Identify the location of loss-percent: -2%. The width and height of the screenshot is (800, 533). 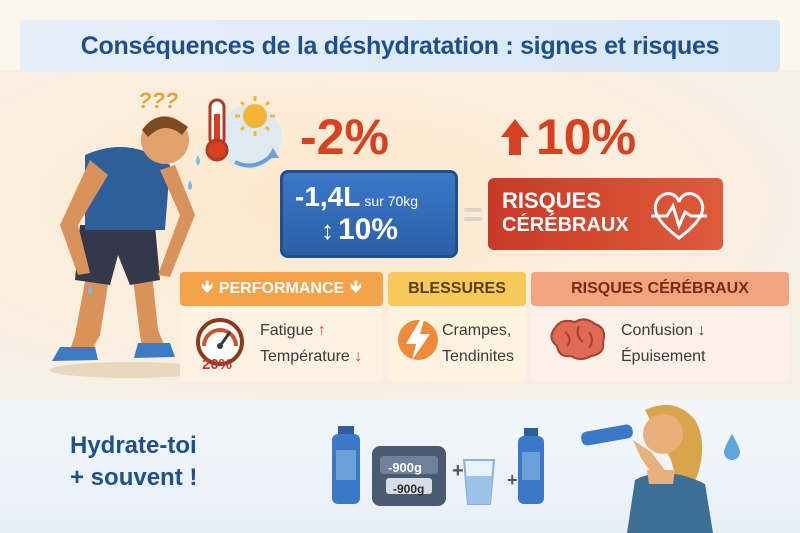
(344, 137).